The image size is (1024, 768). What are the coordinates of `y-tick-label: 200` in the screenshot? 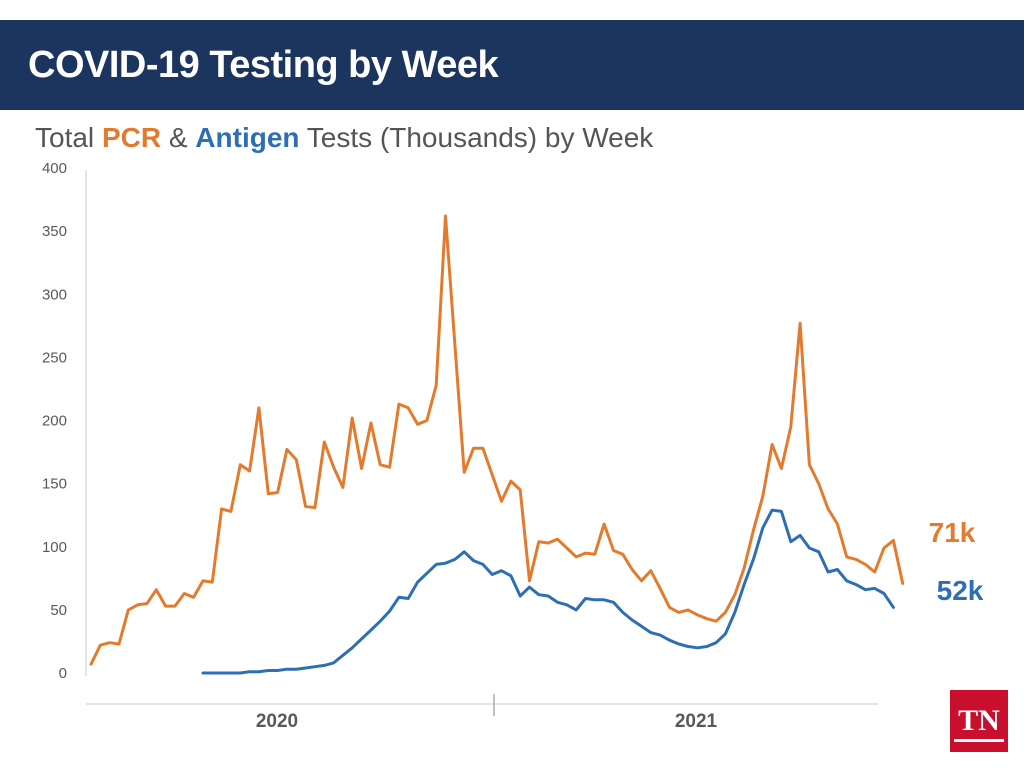 It's located at (54, 421).